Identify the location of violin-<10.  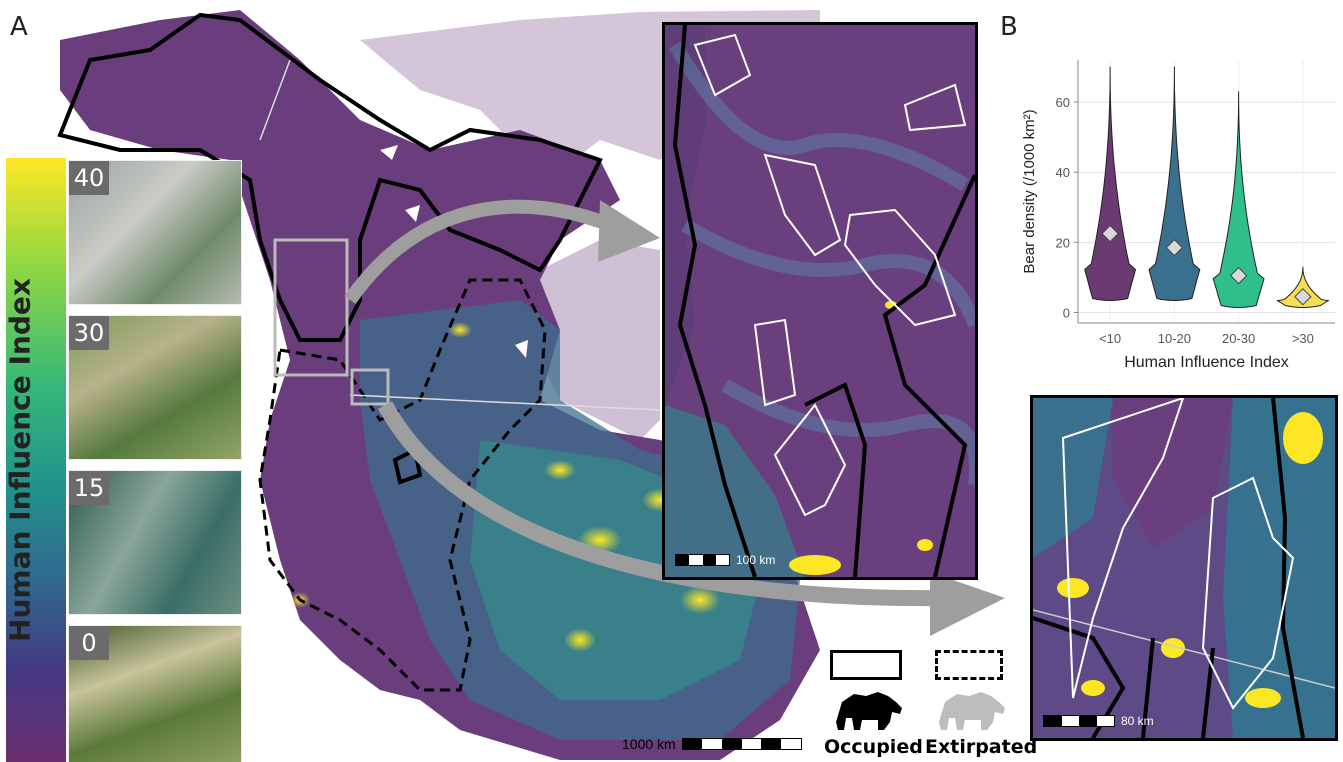
(1110, 183).